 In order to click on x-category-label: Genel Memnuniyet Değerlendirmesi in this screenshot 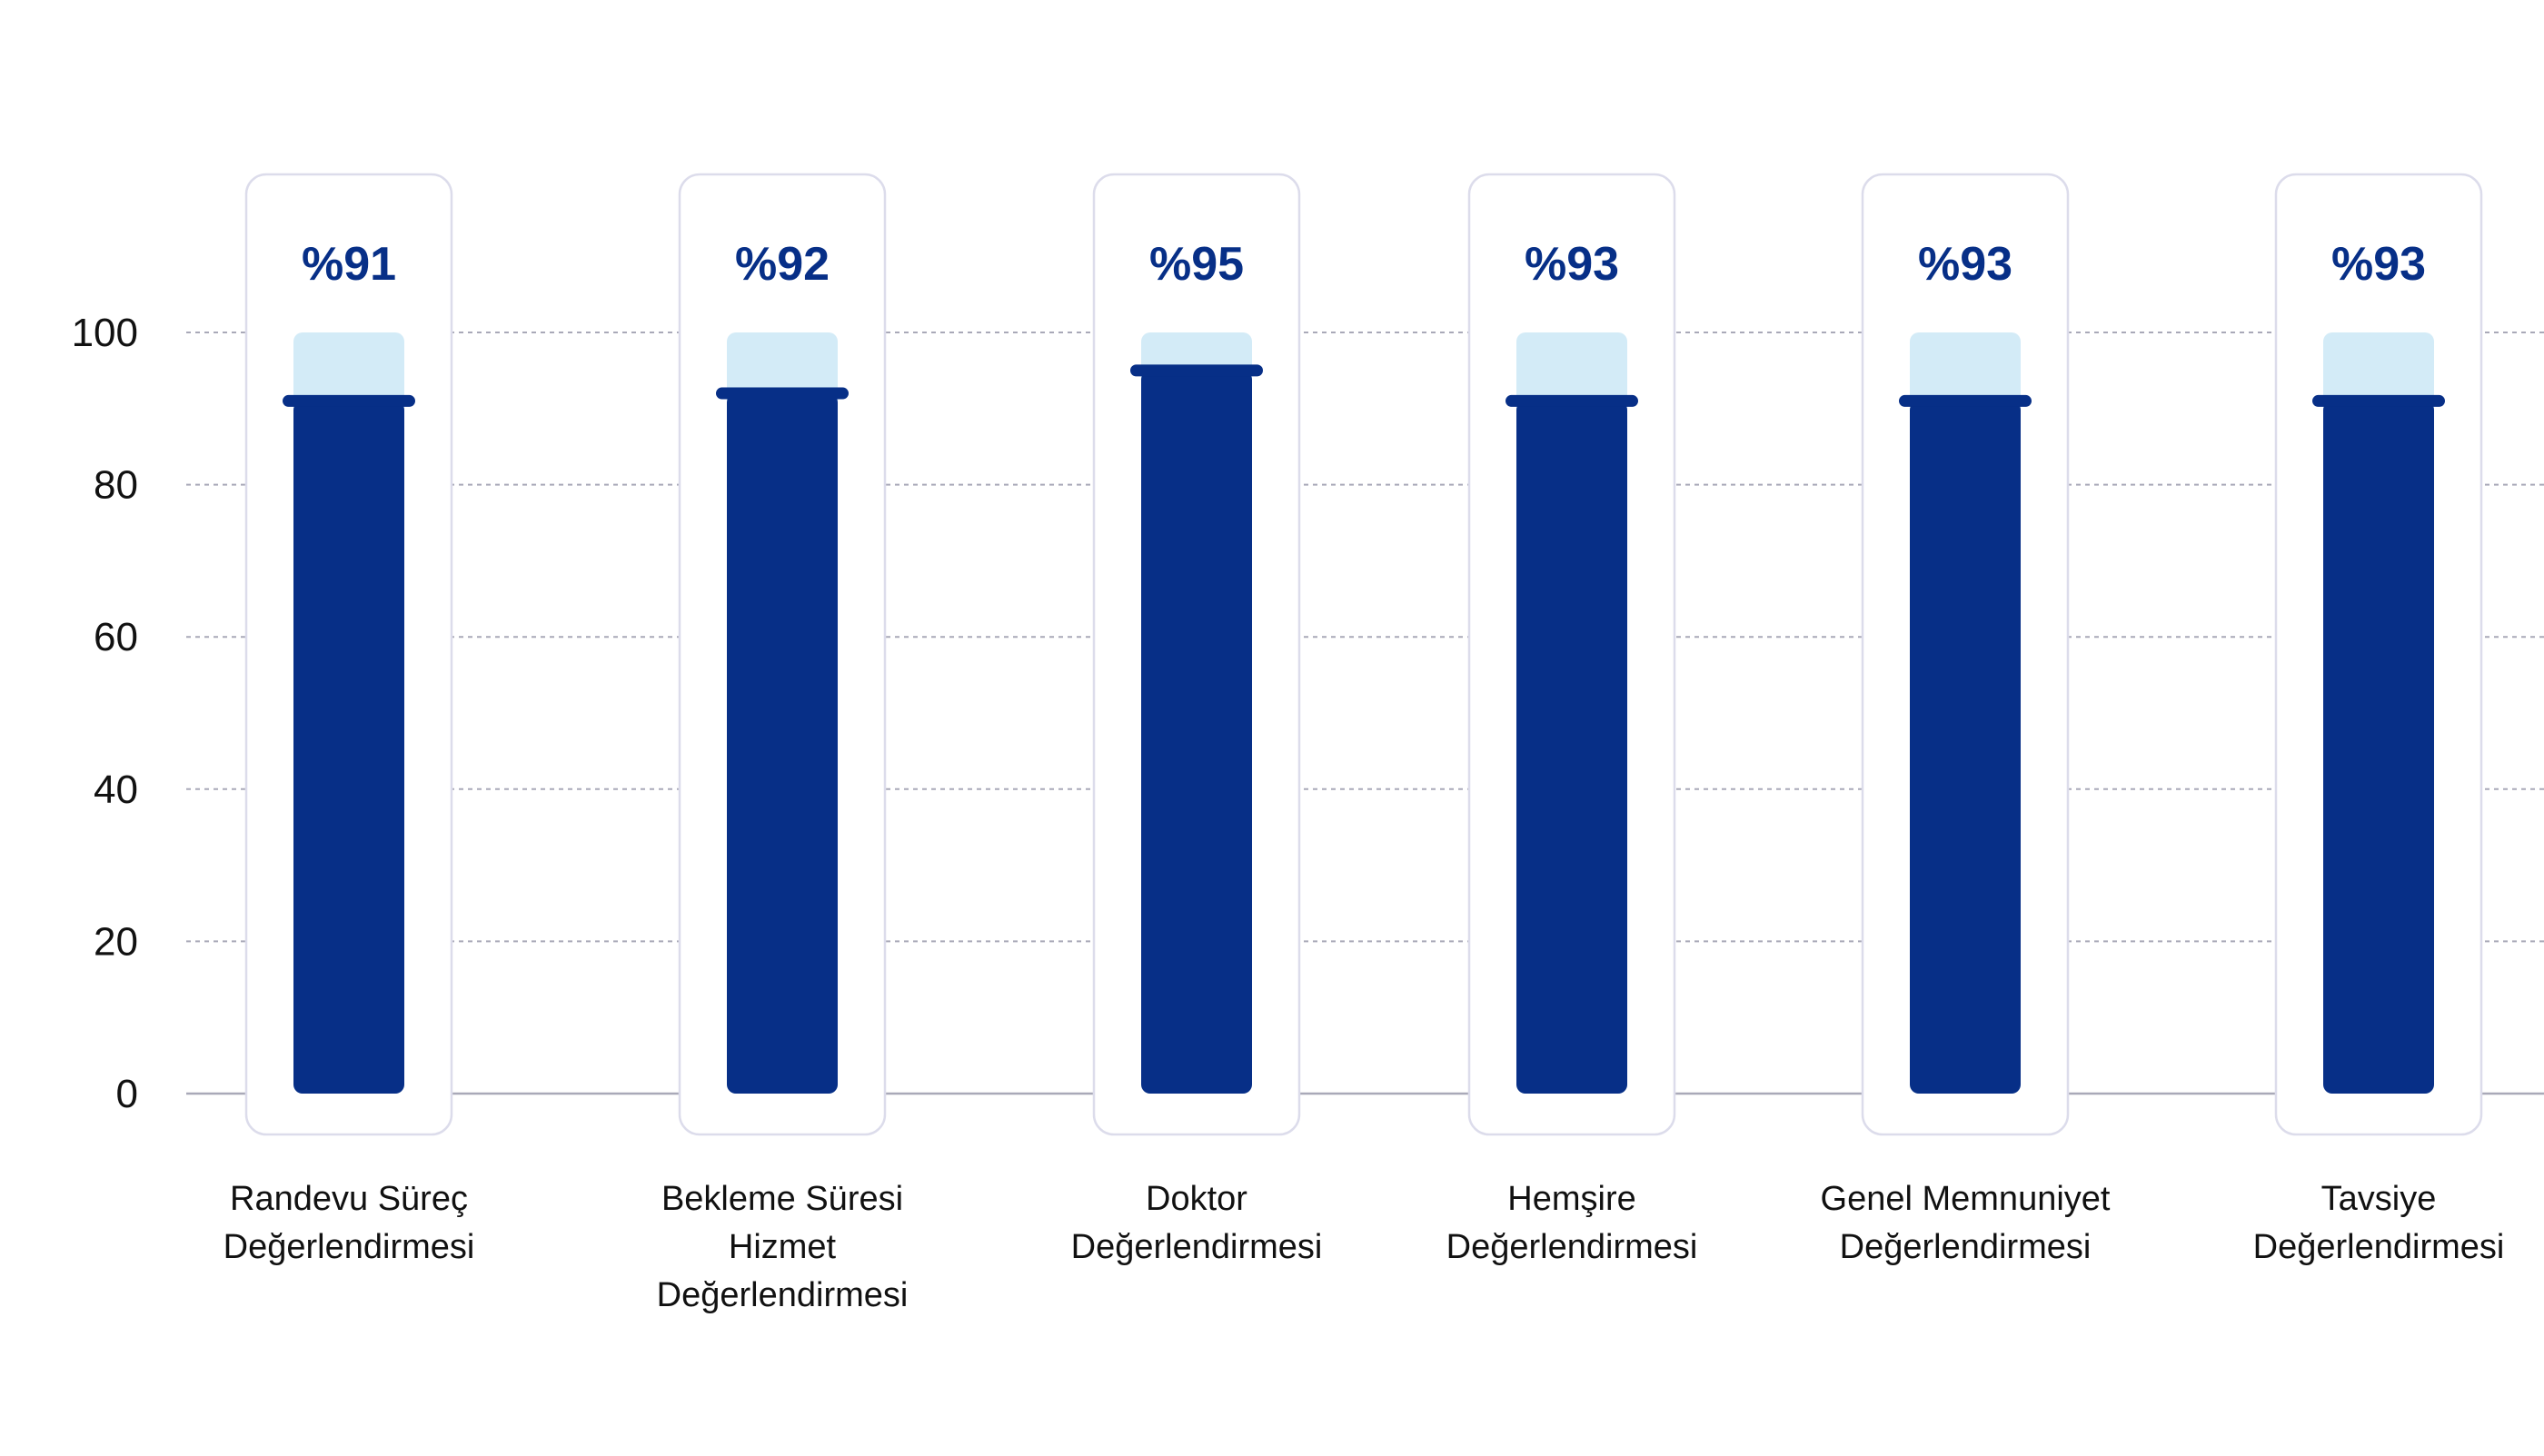, I will do `click(1965, 1223)`.